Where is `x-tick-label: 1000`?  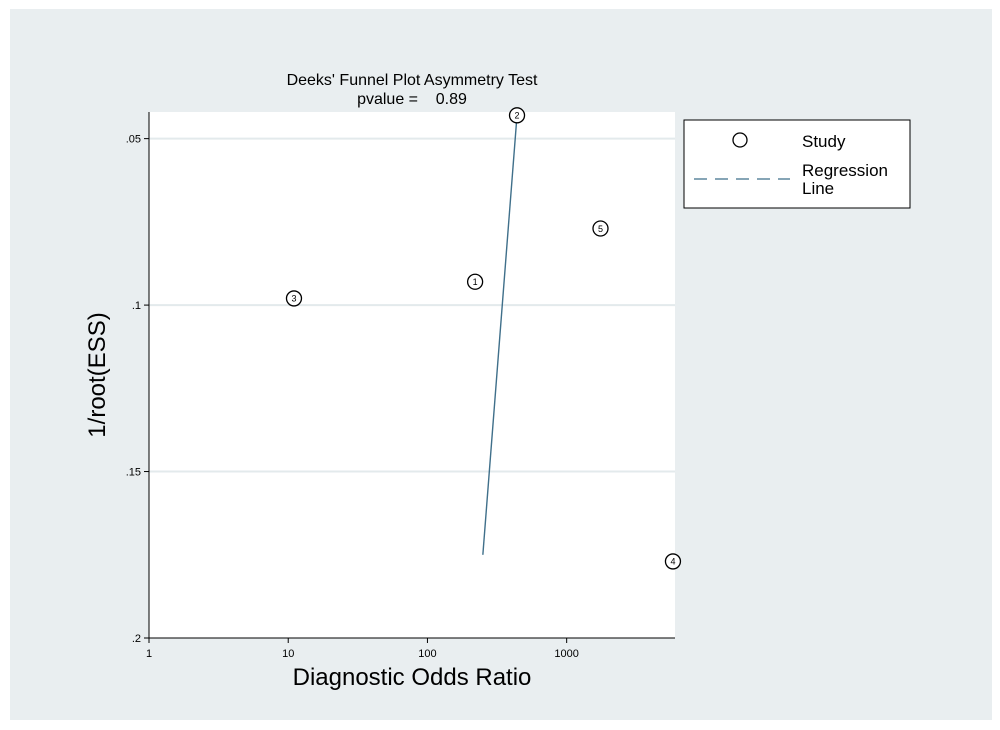 x-tick-label: 1000 is located at coordinates (566, 654).